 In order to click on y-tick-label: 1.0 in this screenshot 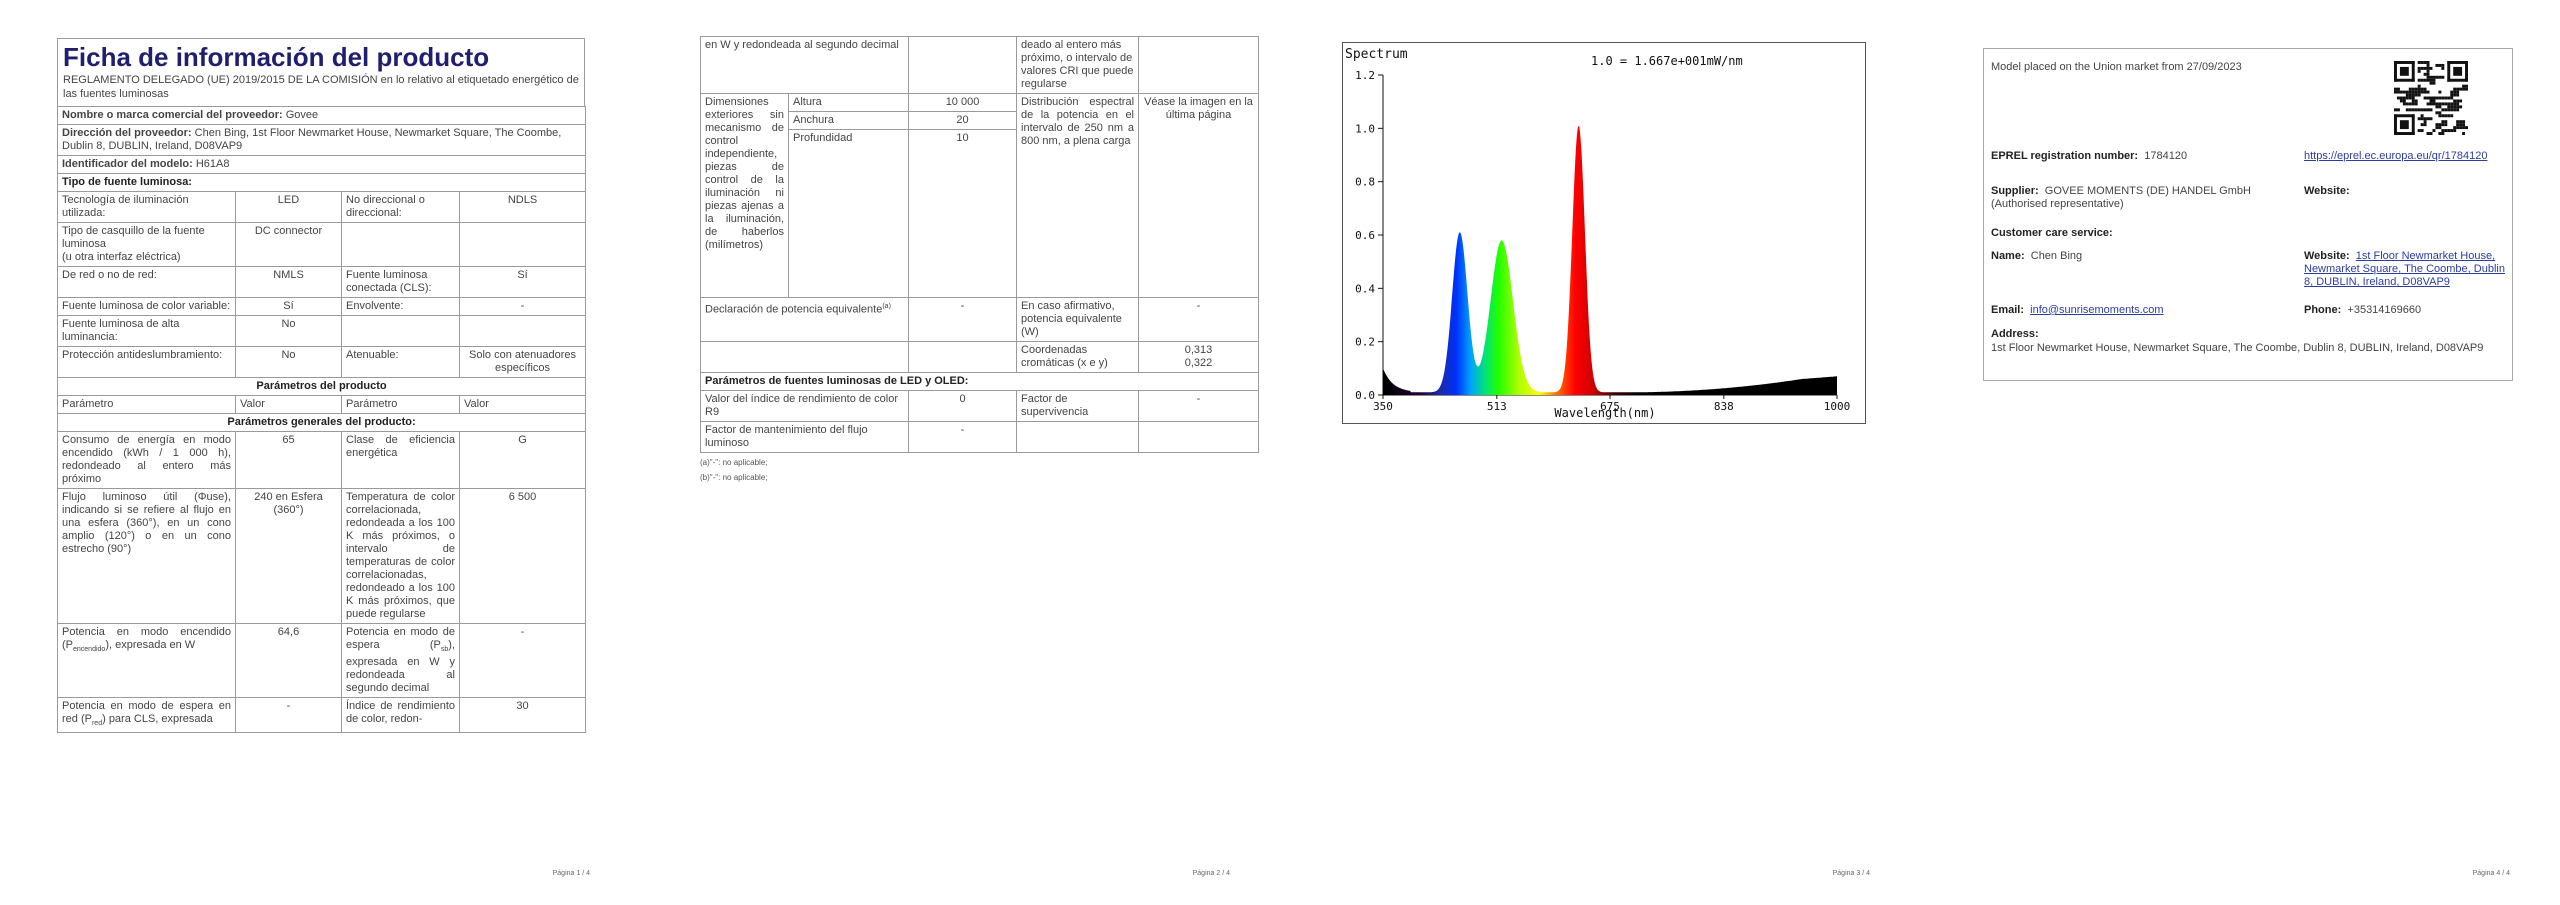, I will do `click(1365, 128)`.